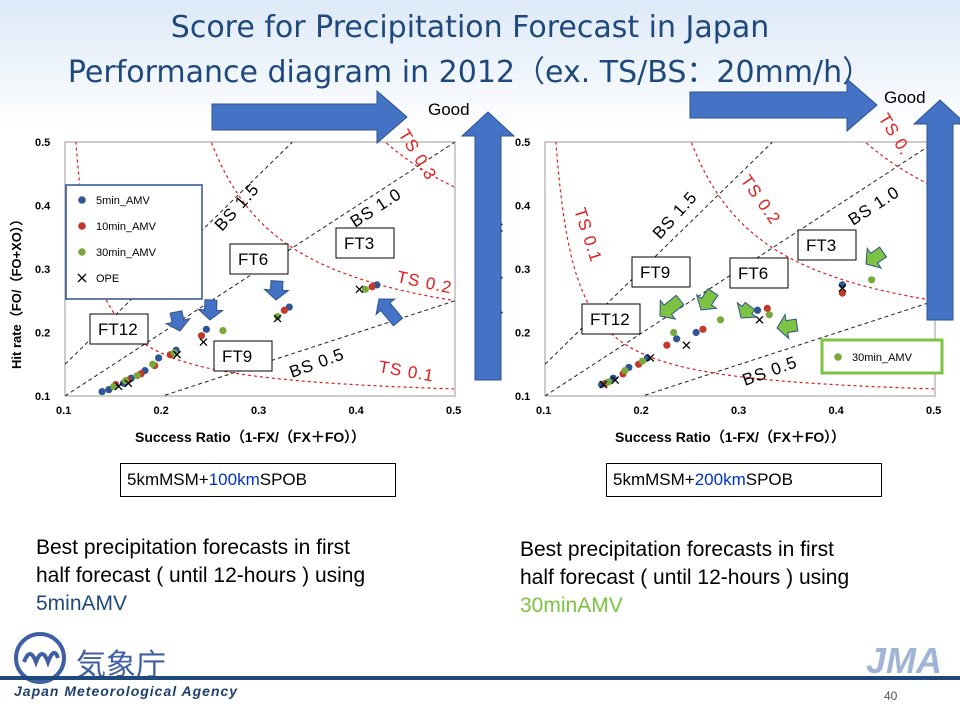 The image size is (960, 720). What do you see at coordinates (309, 117) in the screenshot?
I see `good-right-arrow-left` at bounding box center [309, 117].